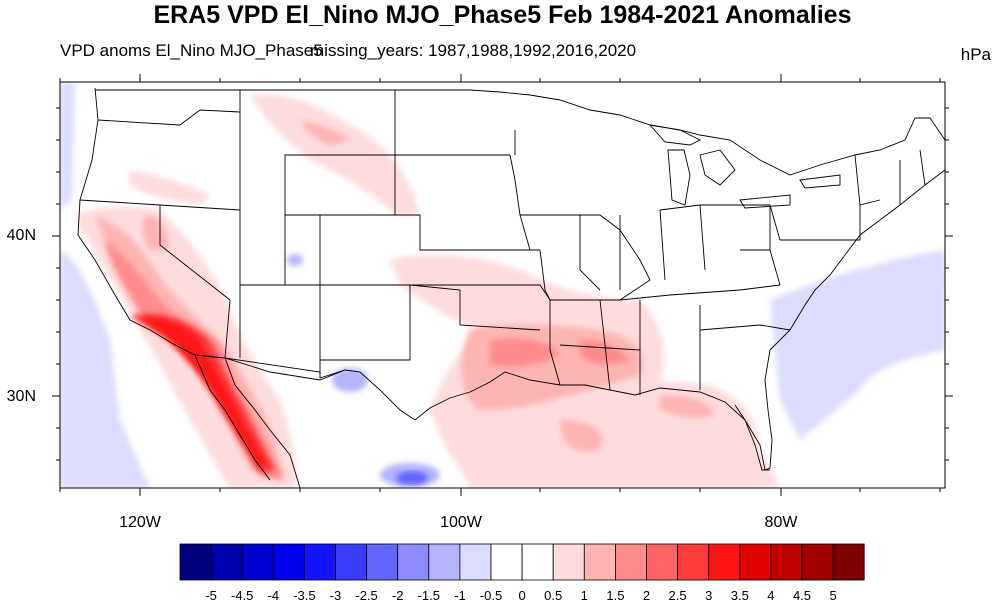 This screenshot has width=1005, height=603. I want to click on colorbar-label: 3, so click(708, 595).